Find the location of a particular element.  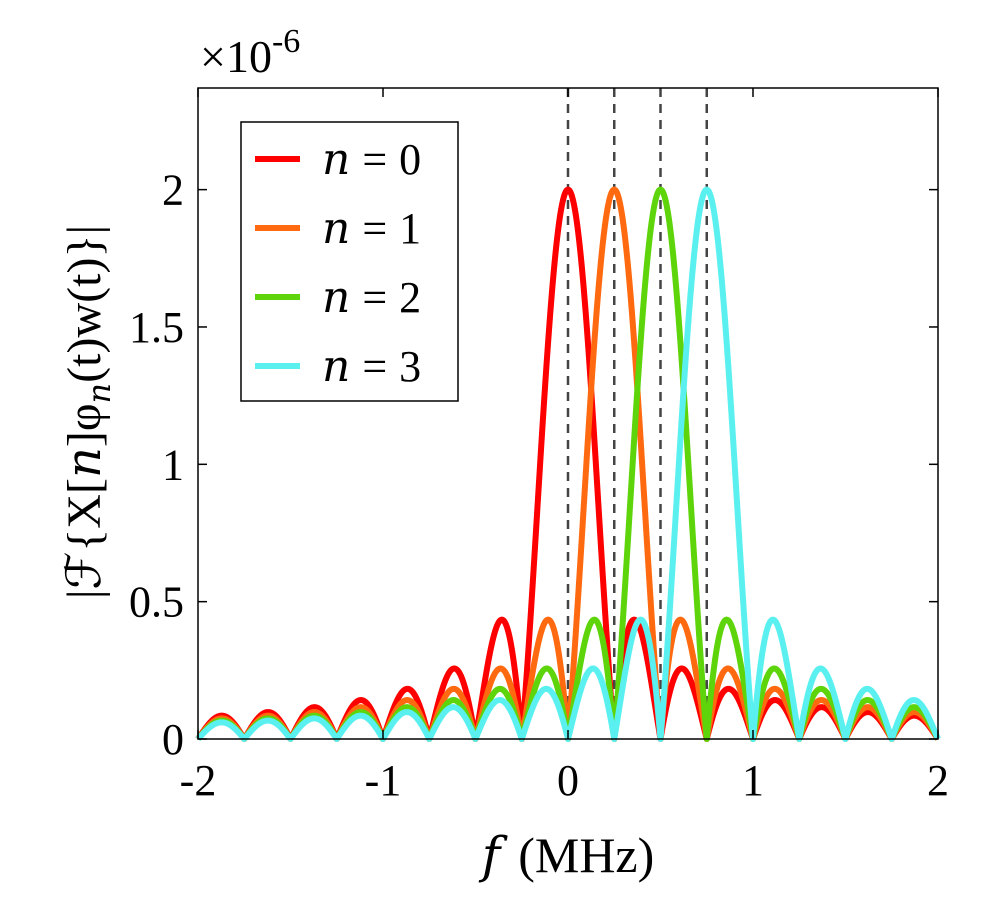

y-tick-label-3: 1.5 is located at coordinates (156, 327).